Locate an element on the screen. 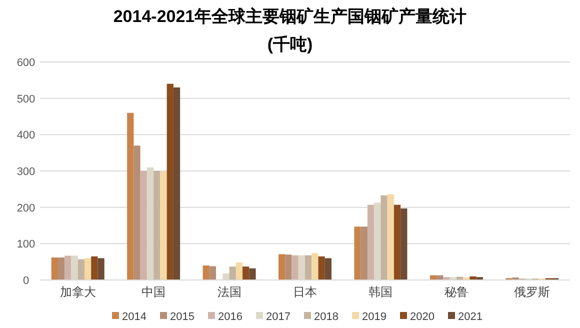 The width and height of the screenshot is (580, 328). x-tick-label: 韩国 is located at coordinates (380, 292).